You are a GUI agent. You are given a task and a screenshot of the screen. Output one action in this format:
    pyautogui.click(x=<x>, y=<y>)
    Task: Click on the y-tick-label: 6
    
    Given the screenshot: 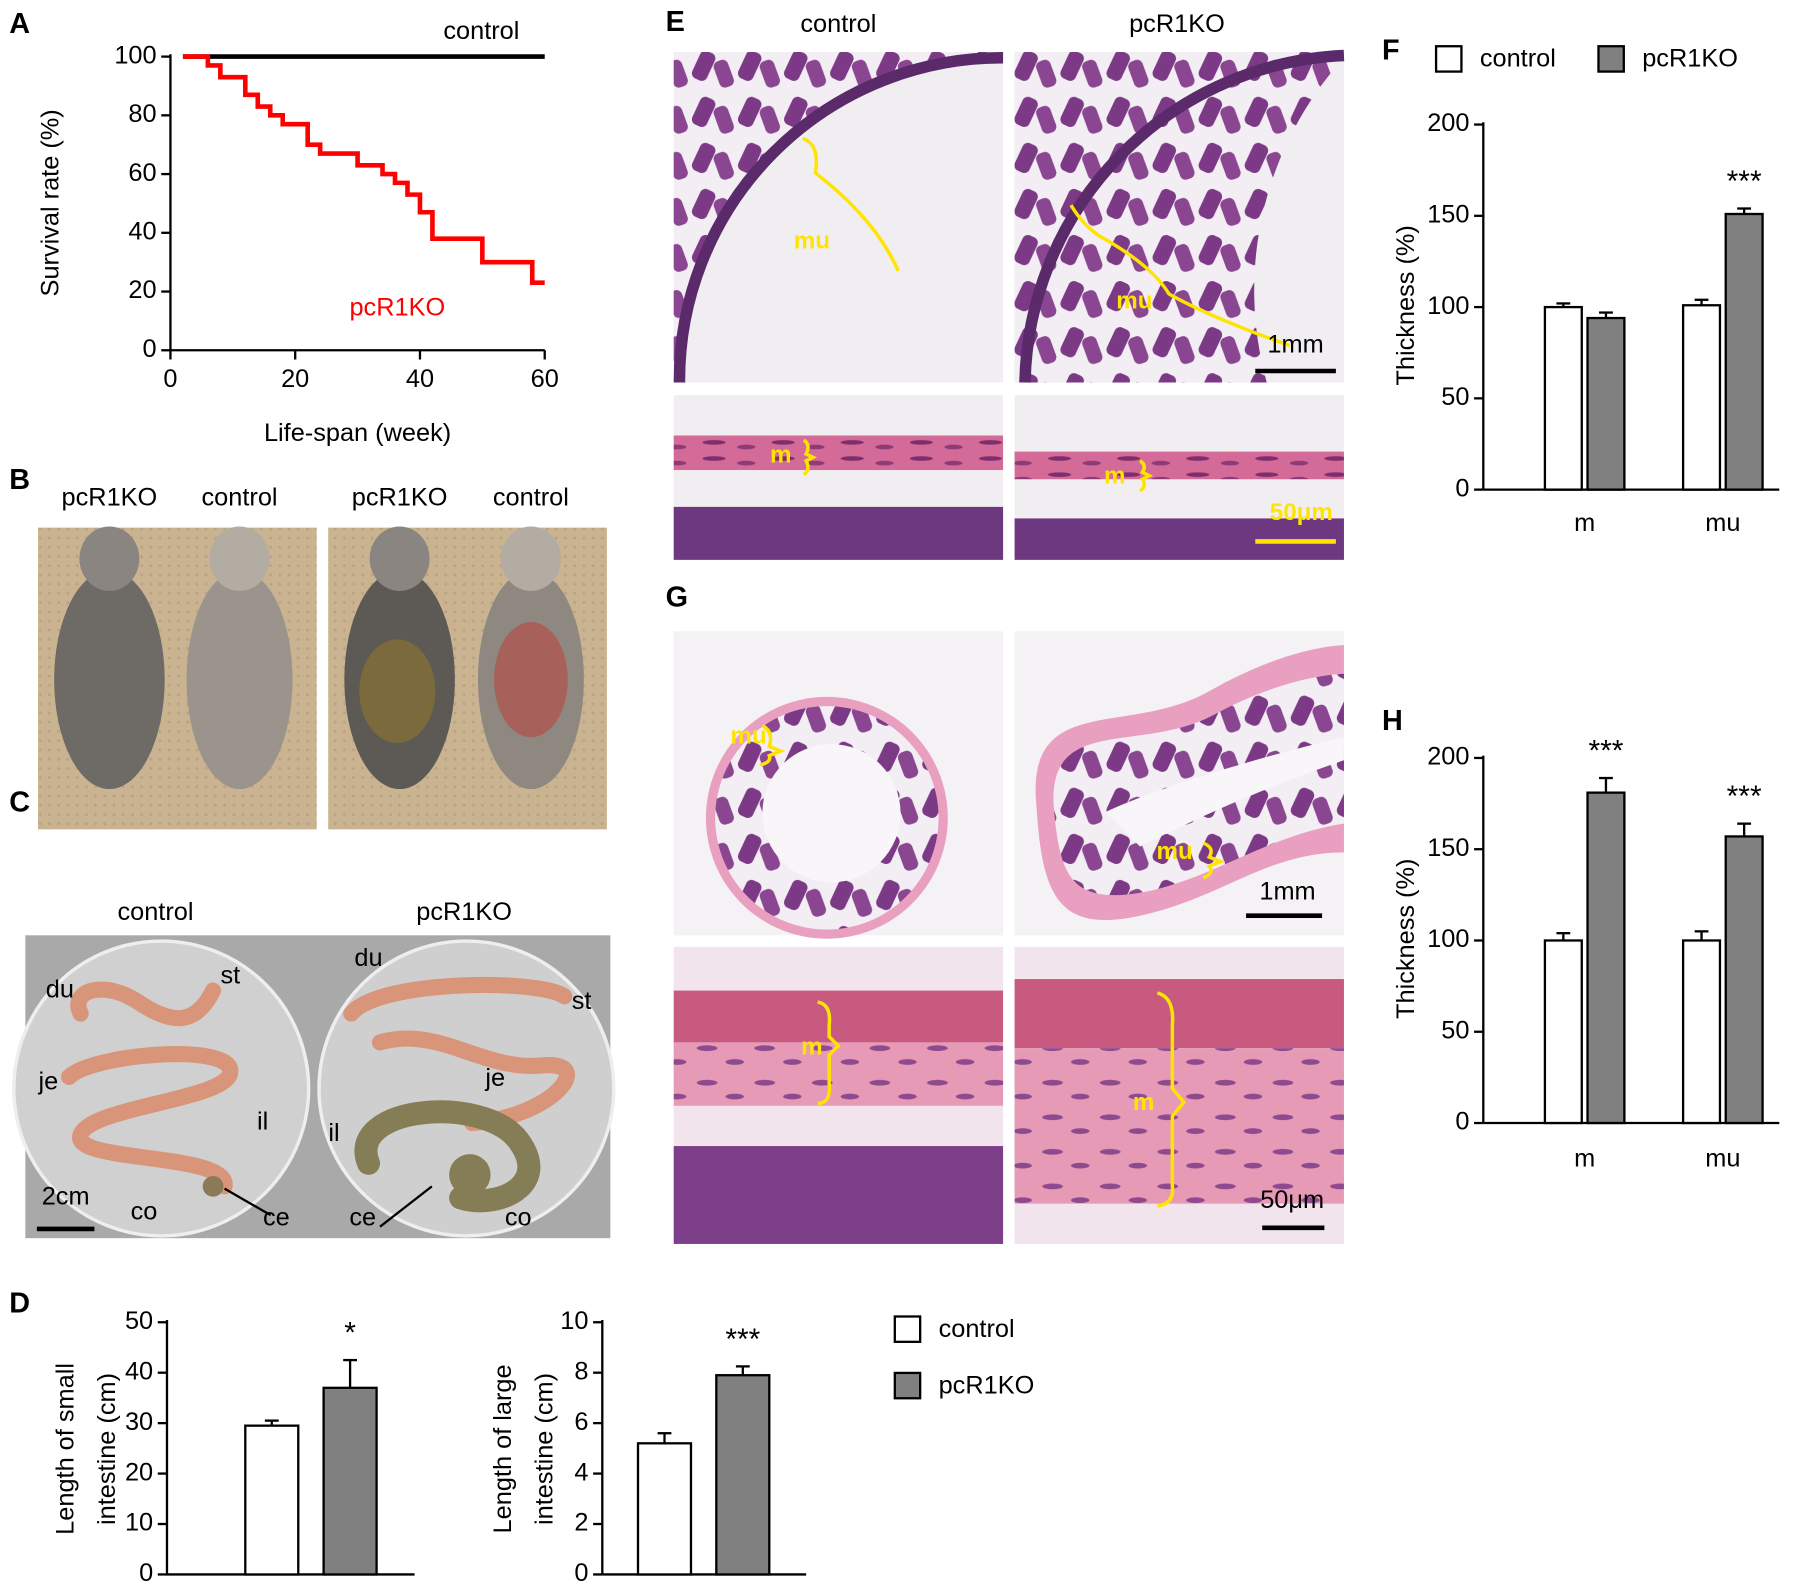 What is the action you would take?
    pyautogui.click(x=581, y=1422)
    